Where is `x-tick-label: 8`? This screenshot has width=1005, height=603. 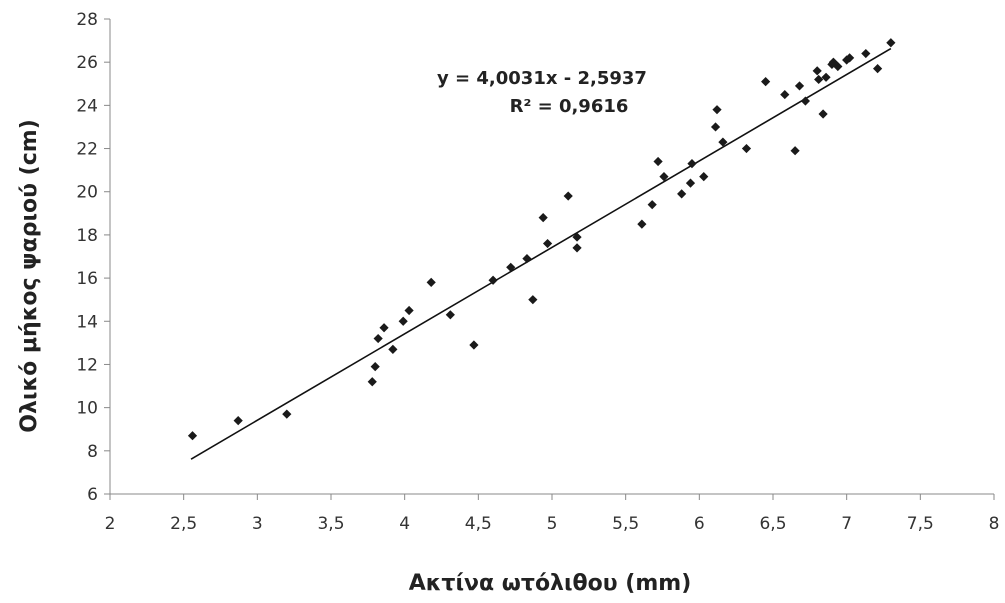
x-tick-label: 8 is located at coordinates (994, 524).